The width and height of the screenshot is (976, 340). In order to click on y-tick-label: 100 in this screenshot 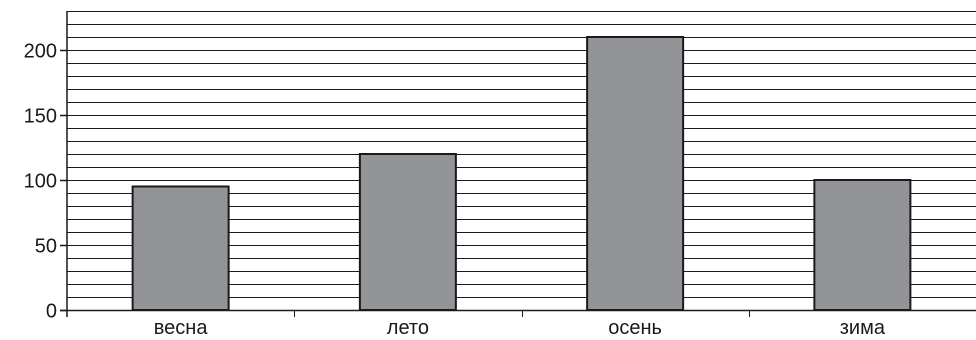, I will do `click(40, 182)`.